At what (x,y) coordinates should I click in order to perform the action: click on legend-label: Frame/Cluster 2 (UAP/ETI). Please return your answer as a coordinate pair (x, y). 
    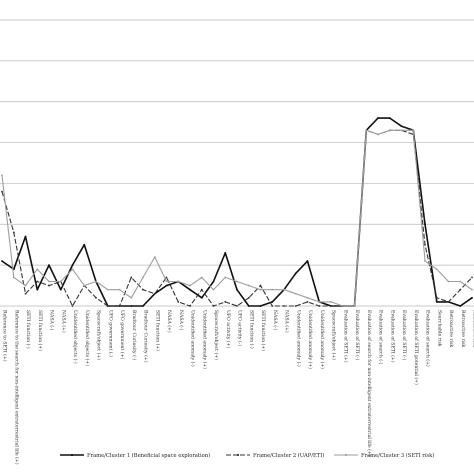
    Looking at the image, I should click on (288, 455).